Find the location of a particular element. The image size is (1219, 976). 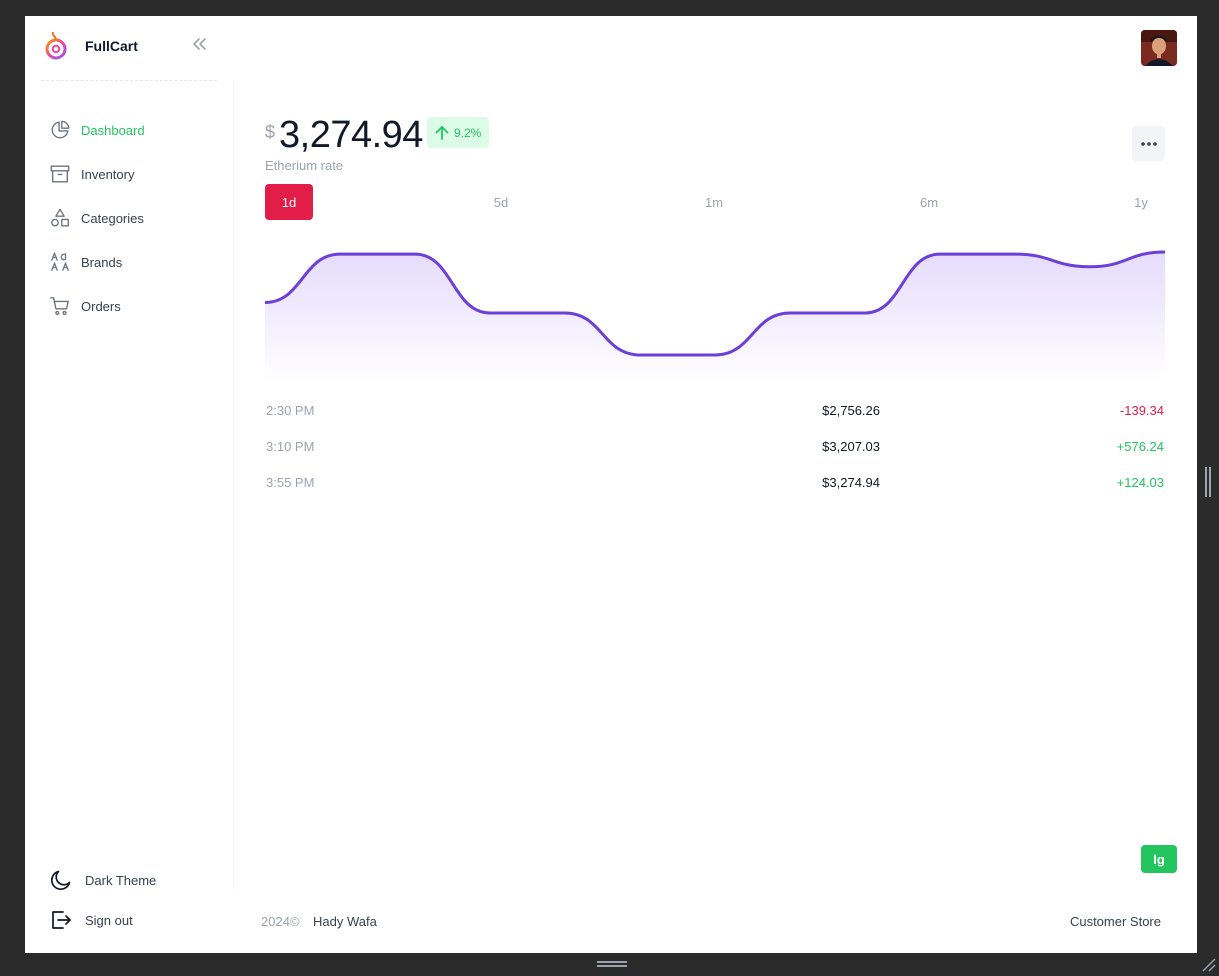

pie-chart-icon is located at coordinates (60, 130).